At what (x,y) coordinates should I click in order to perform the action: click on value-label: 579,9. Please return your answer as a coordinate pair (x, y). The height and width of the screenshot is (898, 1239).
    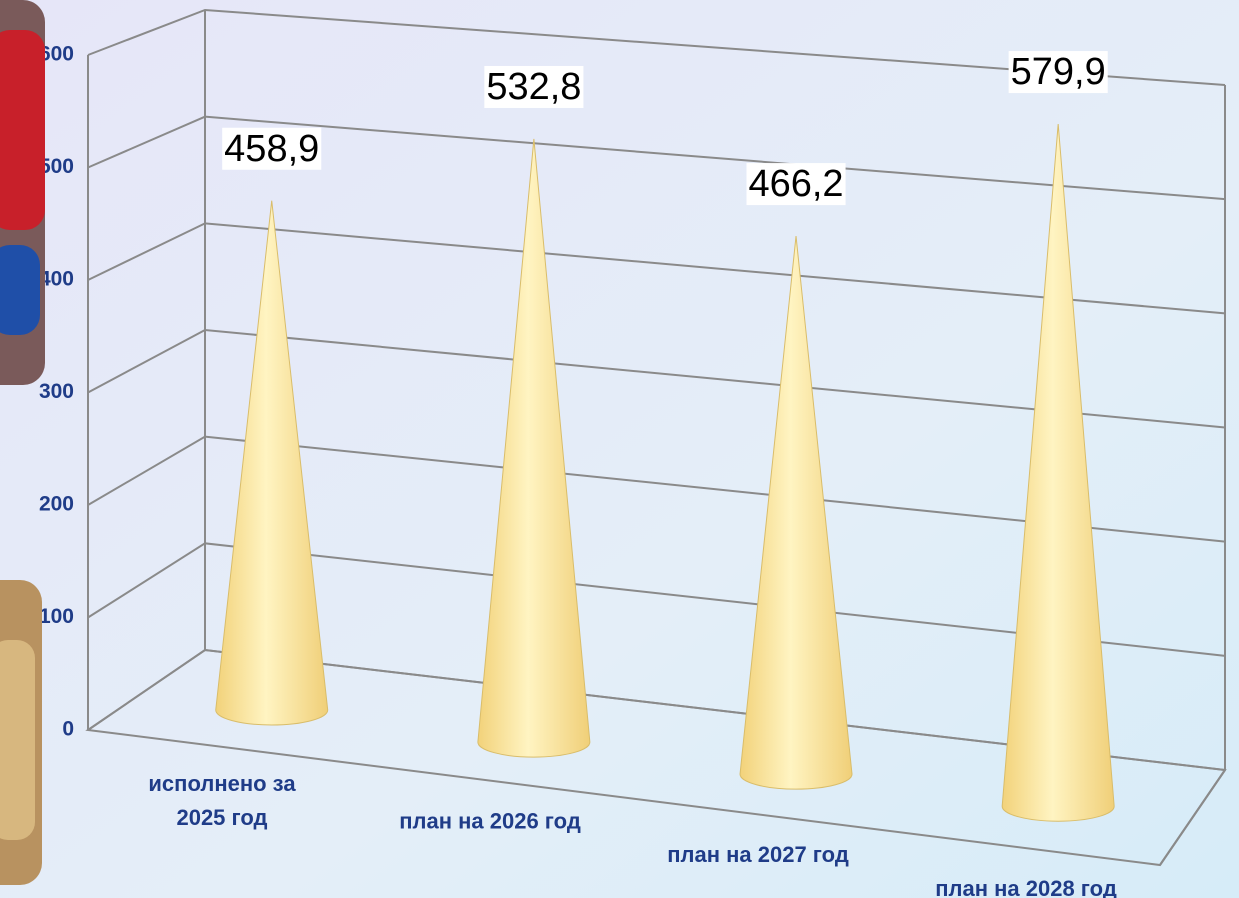
    Looking at the image, I should click on (1058, 72).